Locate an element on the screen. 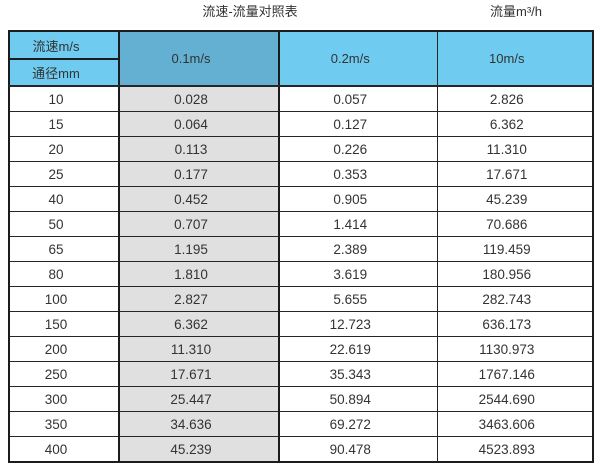  table-row: 10 0.028 0.057 2.826 is located at coordinates (301, 98).